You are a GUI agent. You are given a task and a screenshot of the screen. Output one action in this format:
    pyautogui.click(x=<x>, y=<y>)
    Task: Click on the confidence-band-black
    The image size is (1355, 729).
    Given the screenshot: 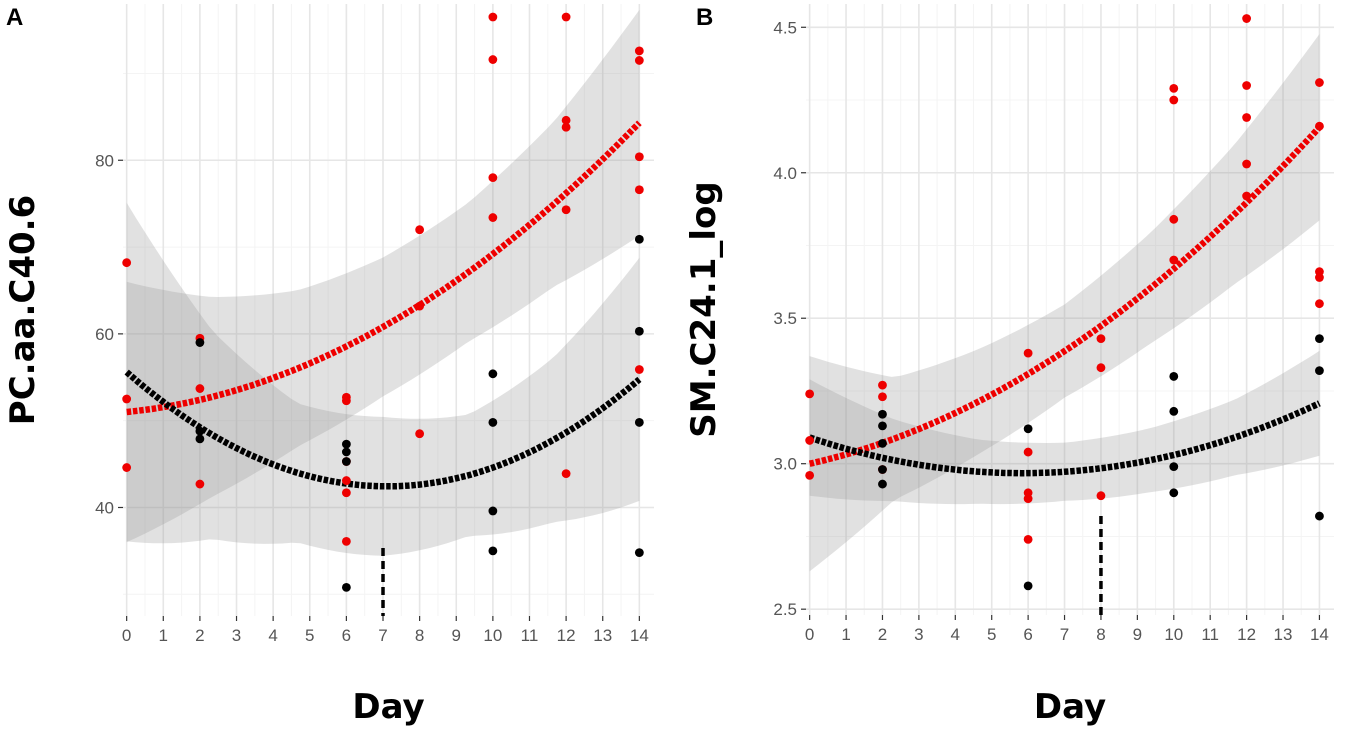 What is the action you would take?
    pyautogui.click(x=1064, y=427)
    